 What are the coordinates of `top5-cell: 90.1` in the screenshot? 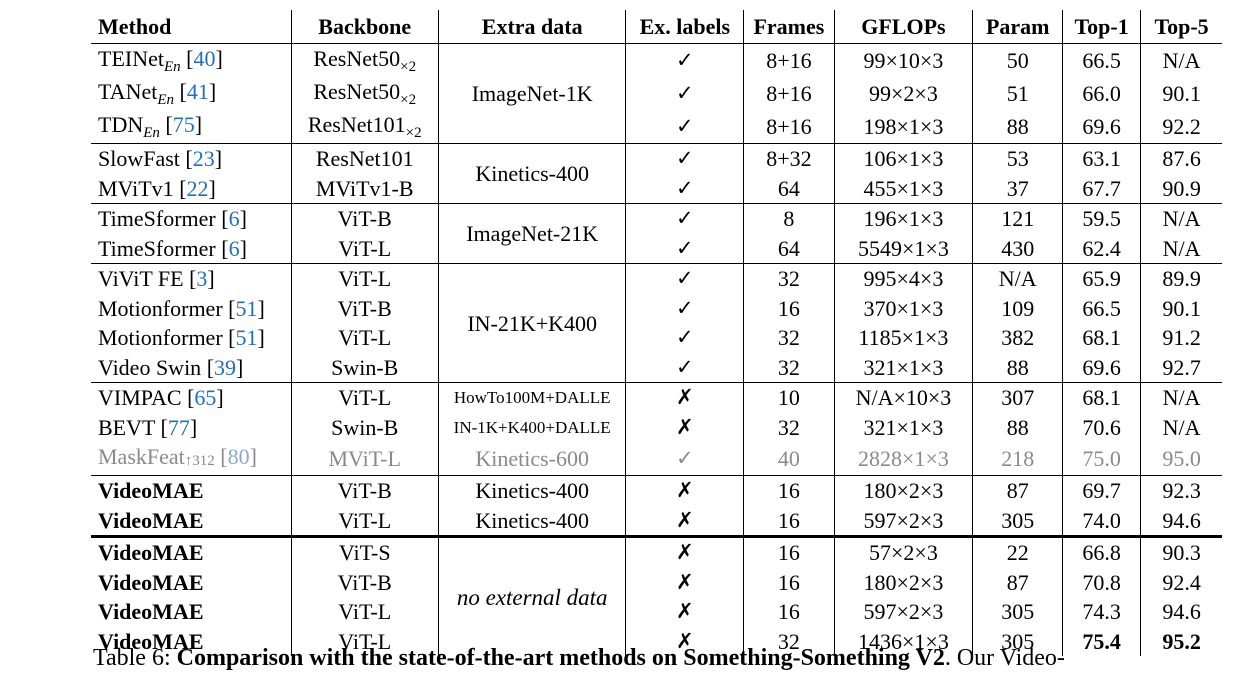 It's located at (1181, 308).